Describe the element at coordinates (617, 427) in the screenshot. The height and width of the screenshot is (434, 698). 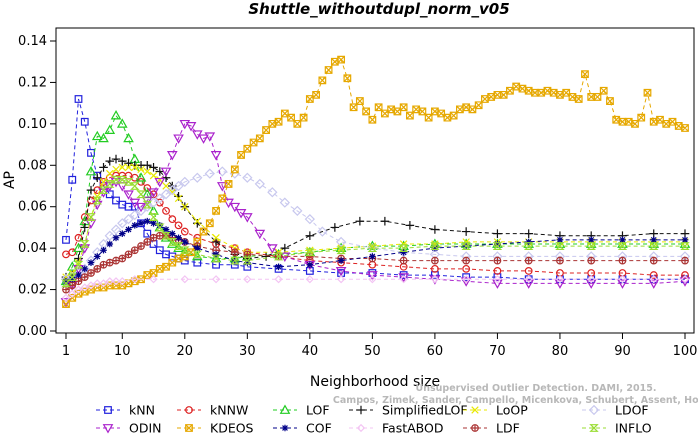
I see `legend-item-inflo: INFLO` at that location.